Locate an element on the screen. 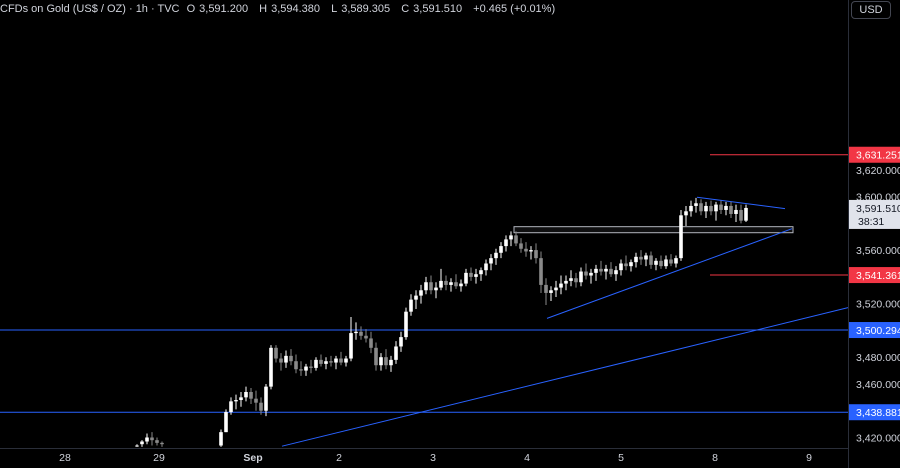 The height and width of the screenshot is (468, 900). open-value: 3,591.200 is located at coordinates (224, 9).